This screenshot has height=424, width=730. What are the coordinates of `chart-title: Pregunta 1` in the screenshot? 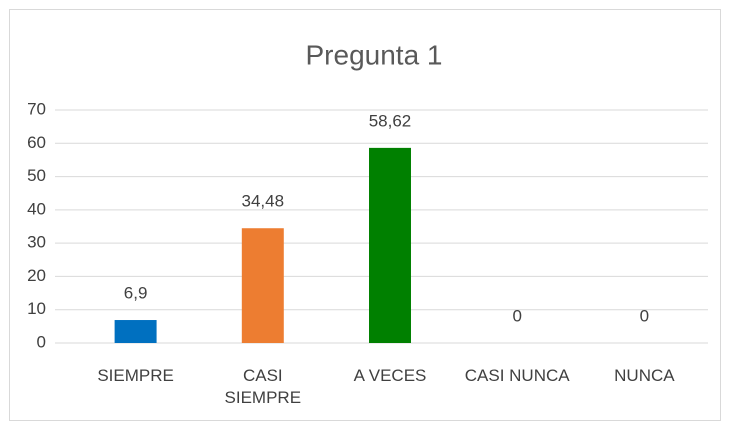 It's located at (374, 54).